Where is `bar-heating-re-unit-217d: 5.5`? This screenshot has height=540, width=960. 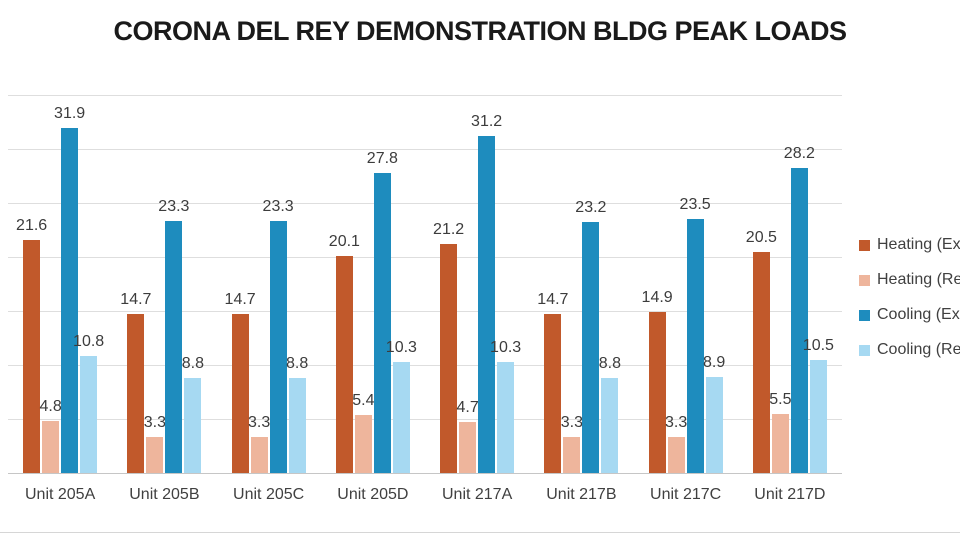 bar-heating-re-unit-217d: 5.5 is located at coordinates (780, 432).